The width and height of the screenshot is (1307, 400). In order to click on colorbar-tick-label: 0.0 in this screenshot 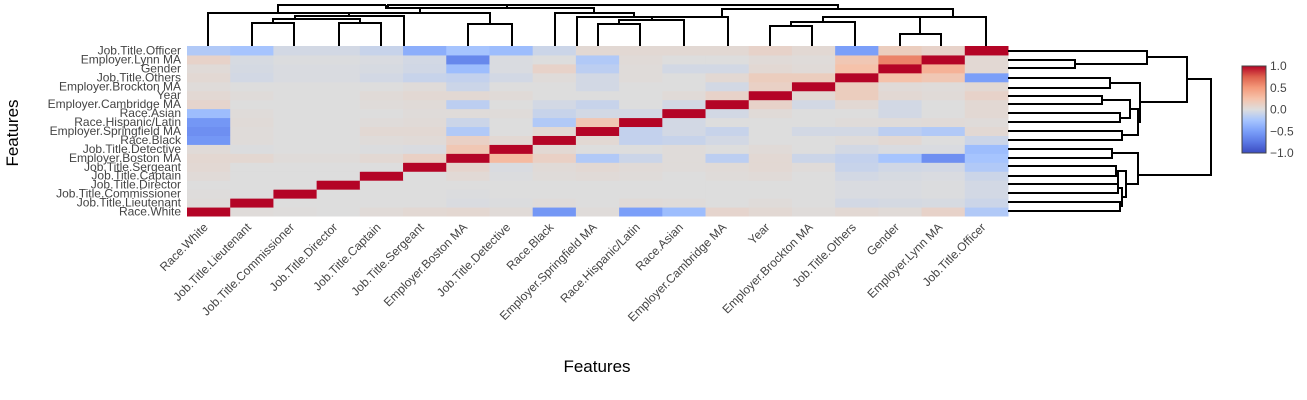, I will do `click(1278, 110)`.